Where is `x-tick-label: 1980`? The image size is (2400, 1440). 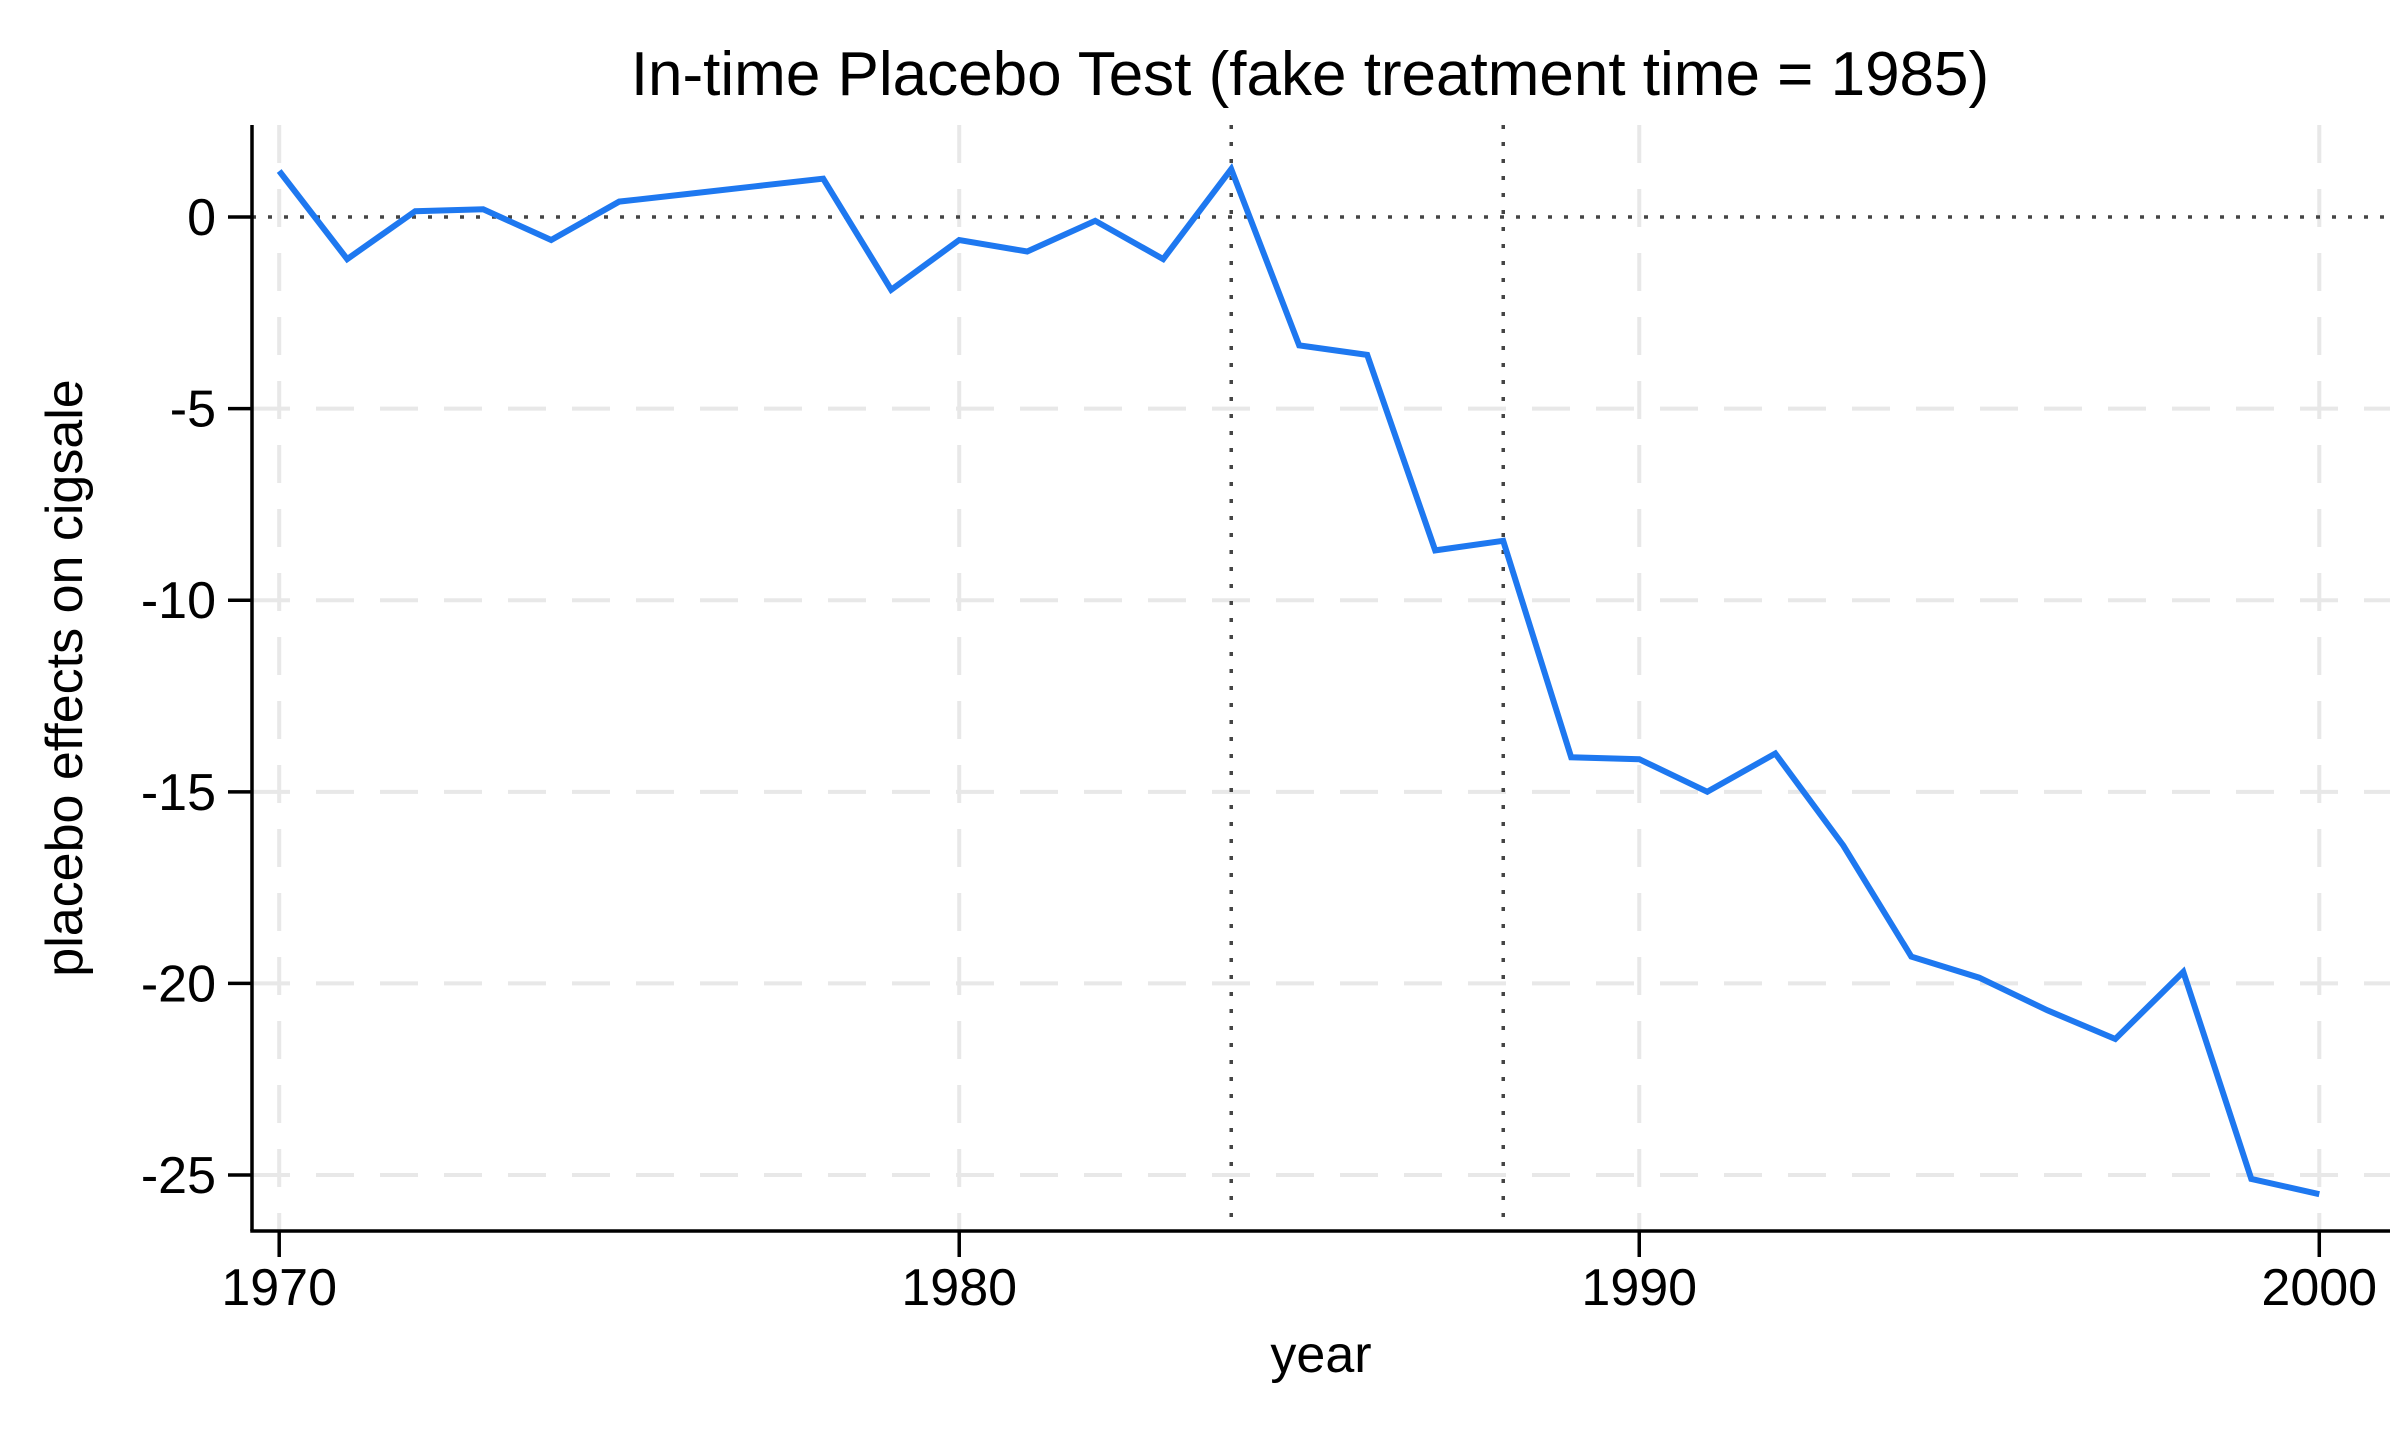
x-tick-label: 1980 is located at coordinates (959, 1288).